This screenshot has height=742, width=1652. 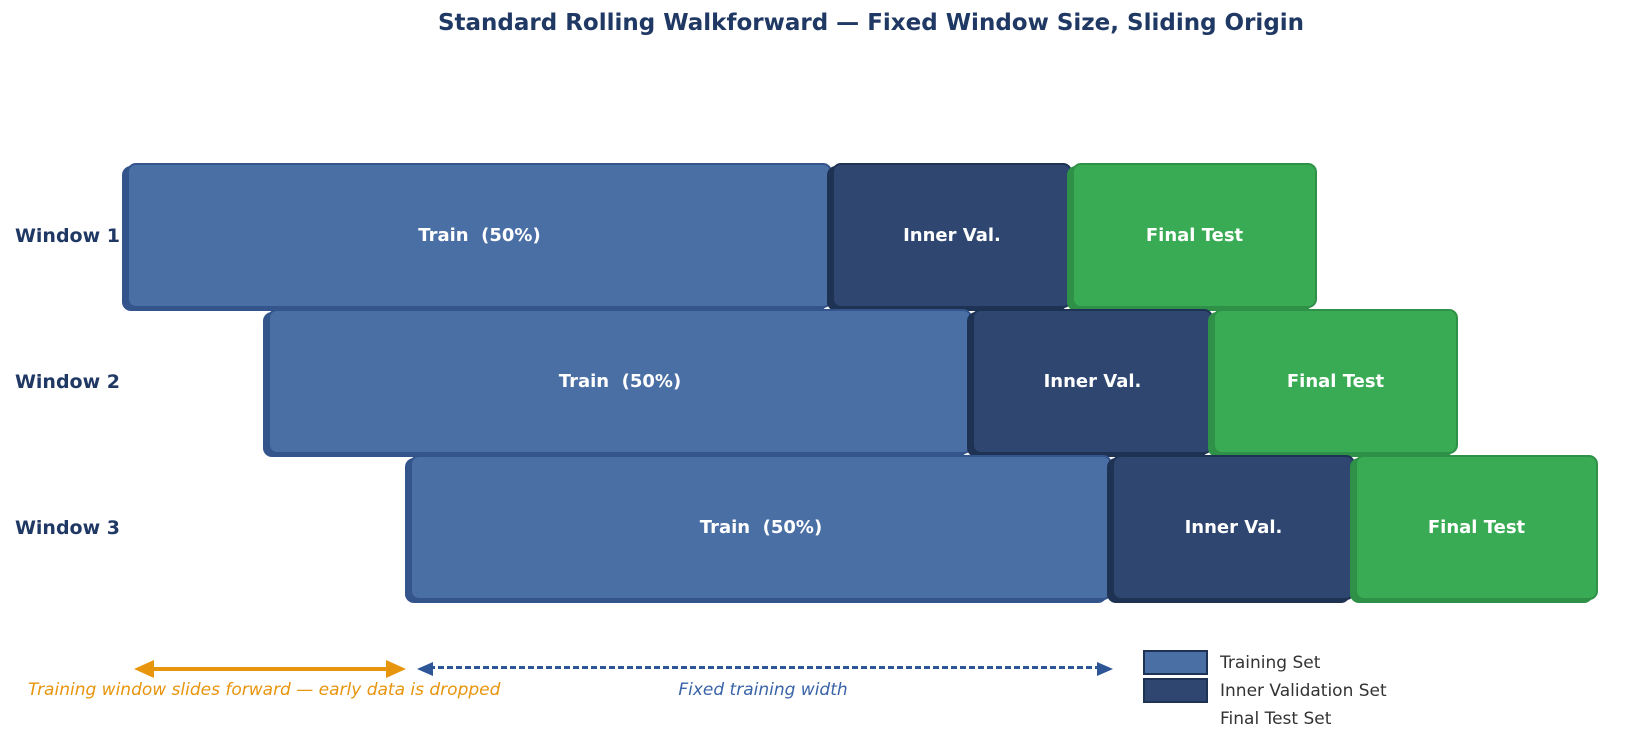 I want to click on arrow-line, so click(x=270, y=669).